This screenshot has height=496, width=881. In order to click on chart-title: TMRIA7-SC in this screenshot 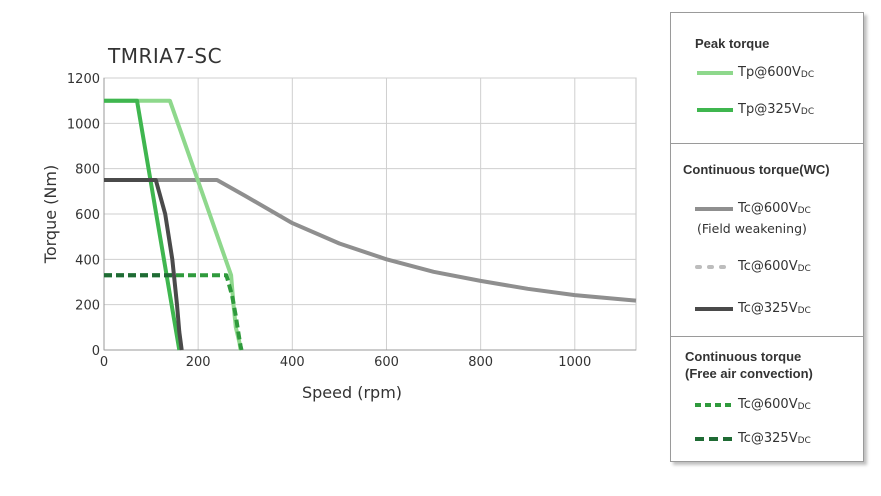, I will do `click(165, 56)`.